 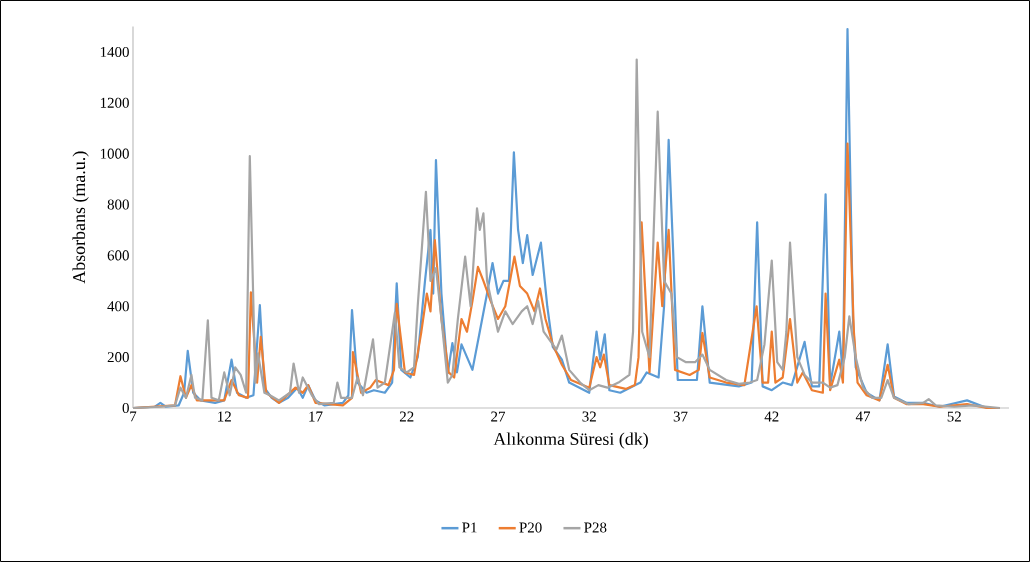 What do you see at coordinates (406, 416) in the screenshot?
I see `x-tick-label: 22` at bounding box center [406, 416].